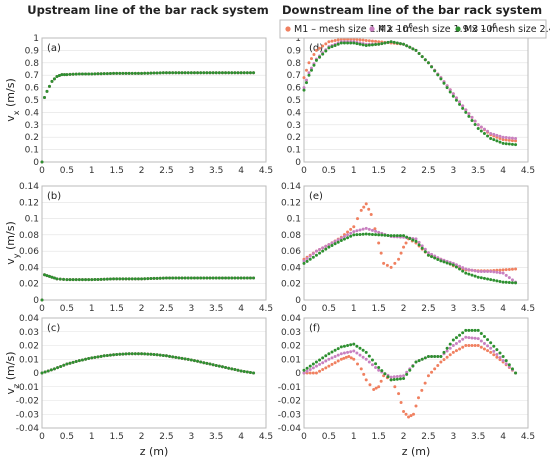 This screenshot has height=465, width=550. I want to click on panel-label: (b), so click(54, 196).